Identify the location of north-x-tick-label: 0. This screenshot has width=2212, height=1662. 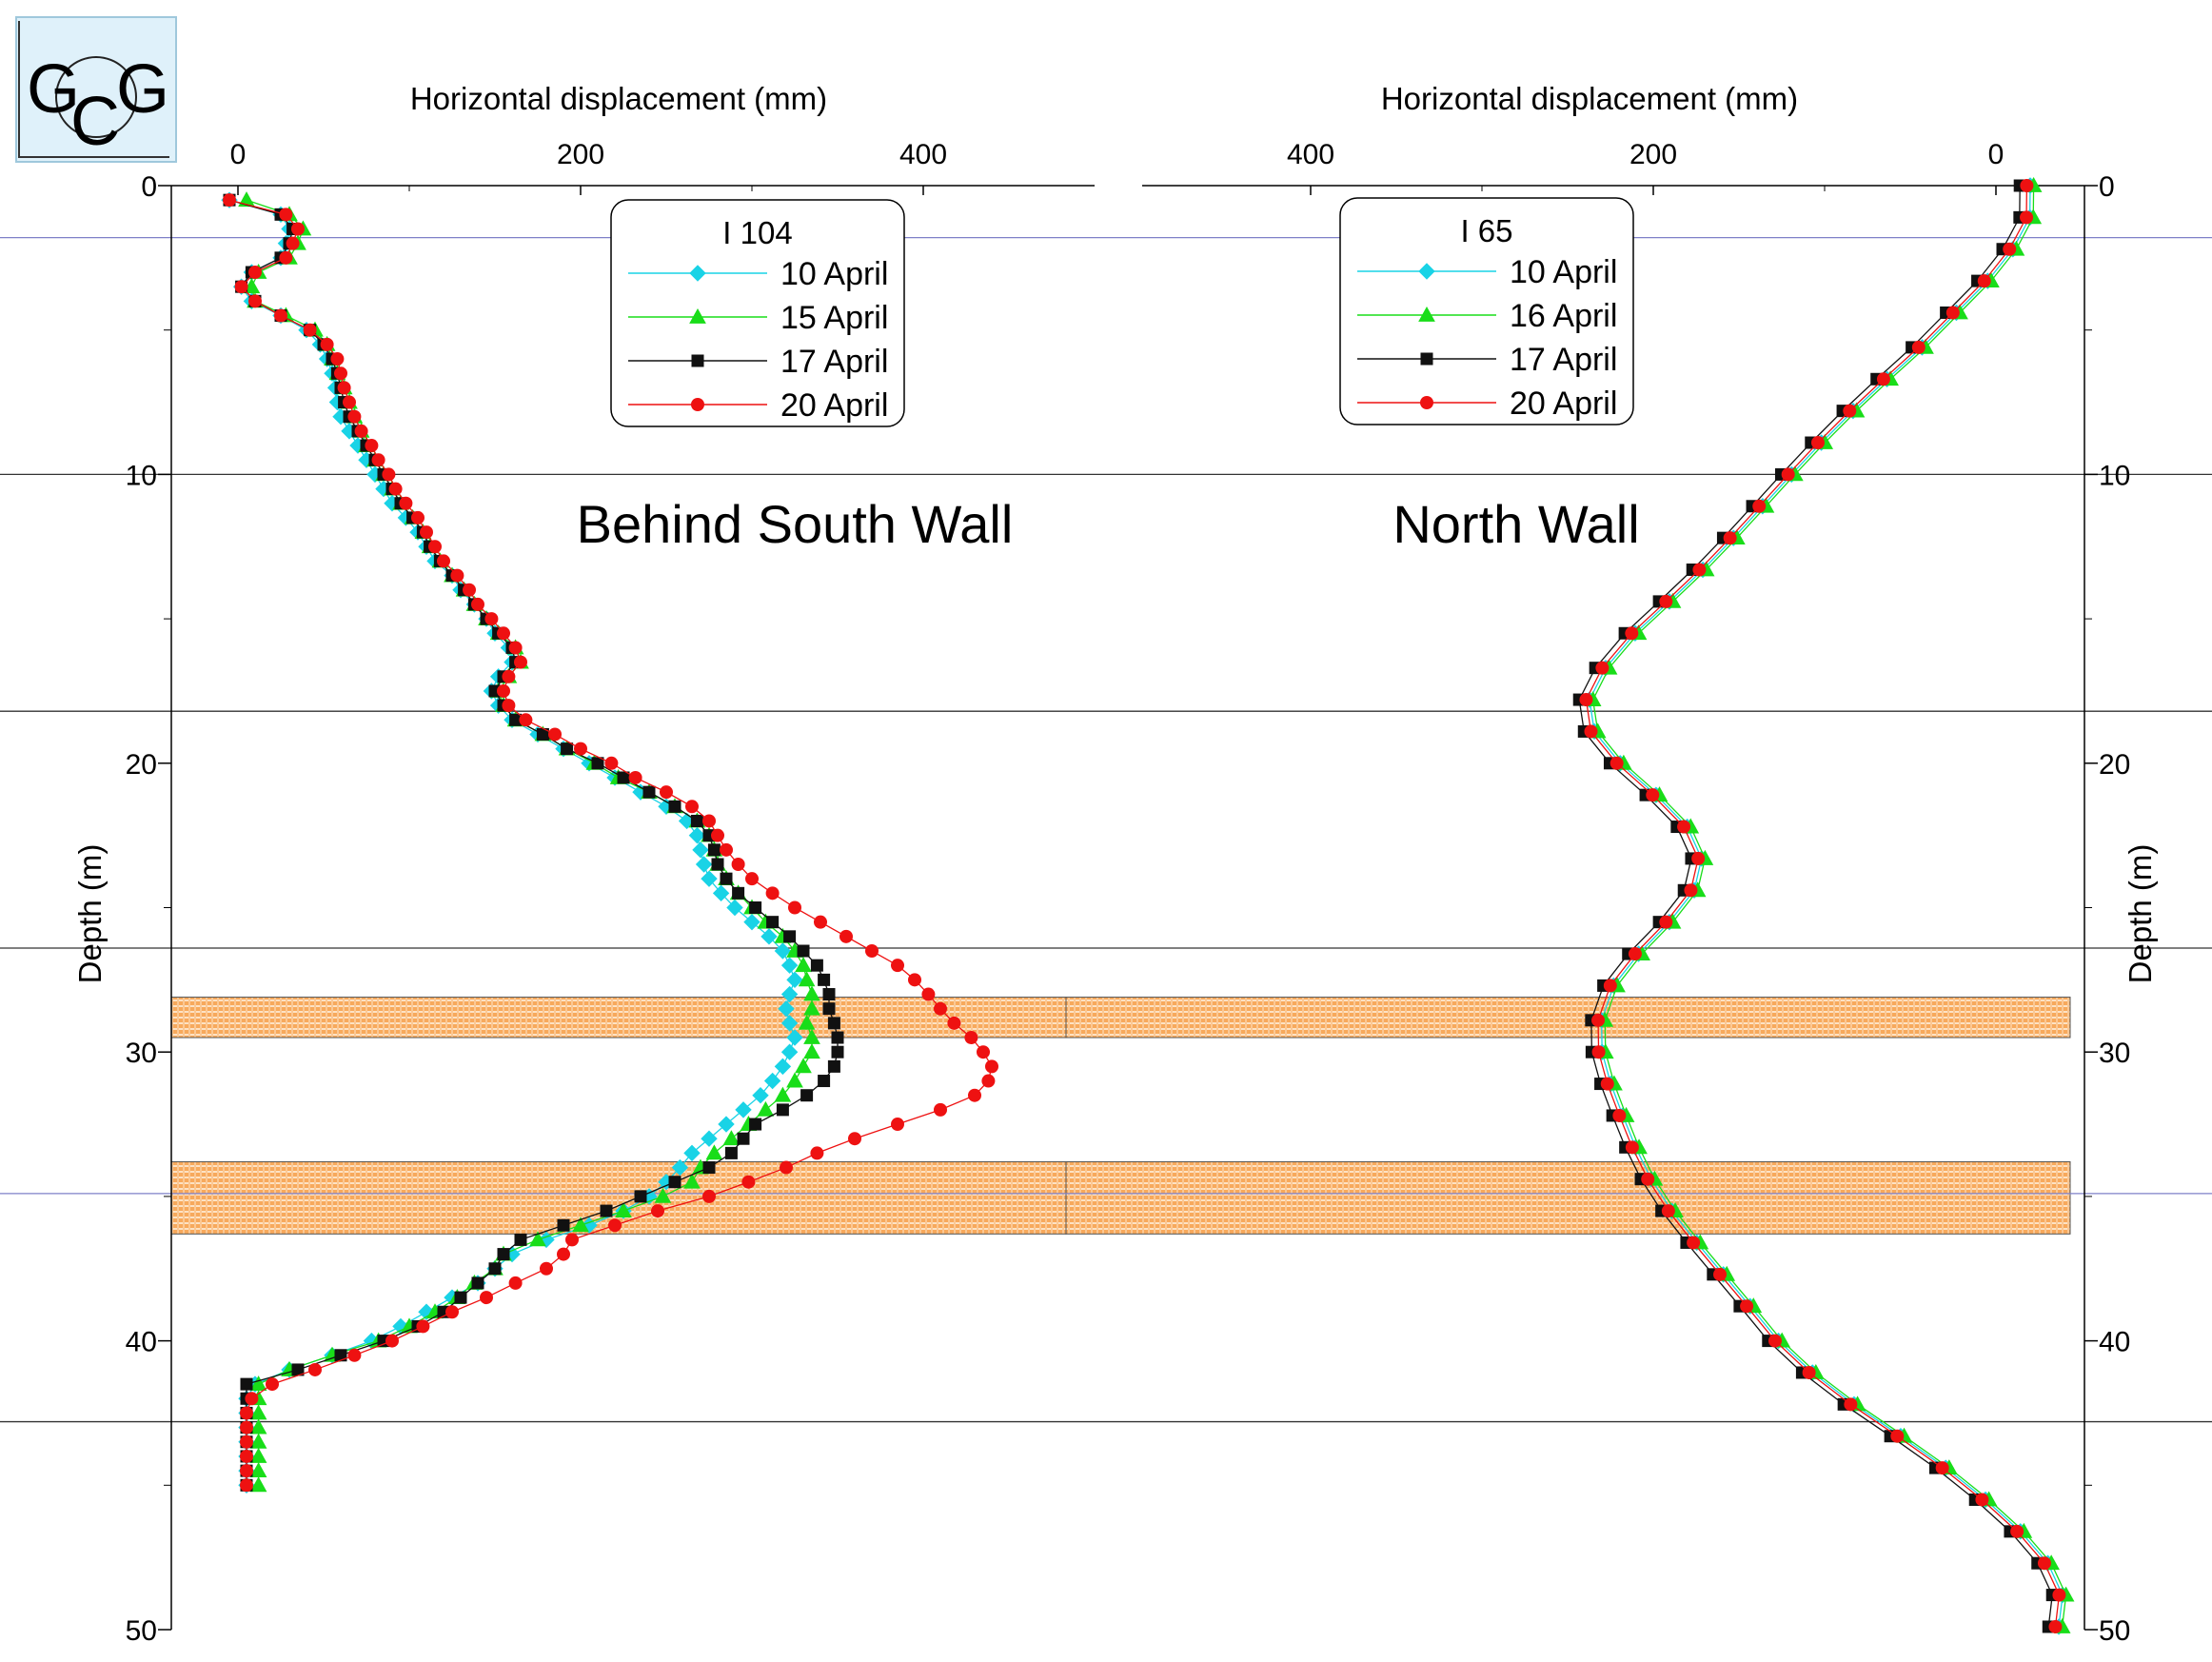
(1997, 154).